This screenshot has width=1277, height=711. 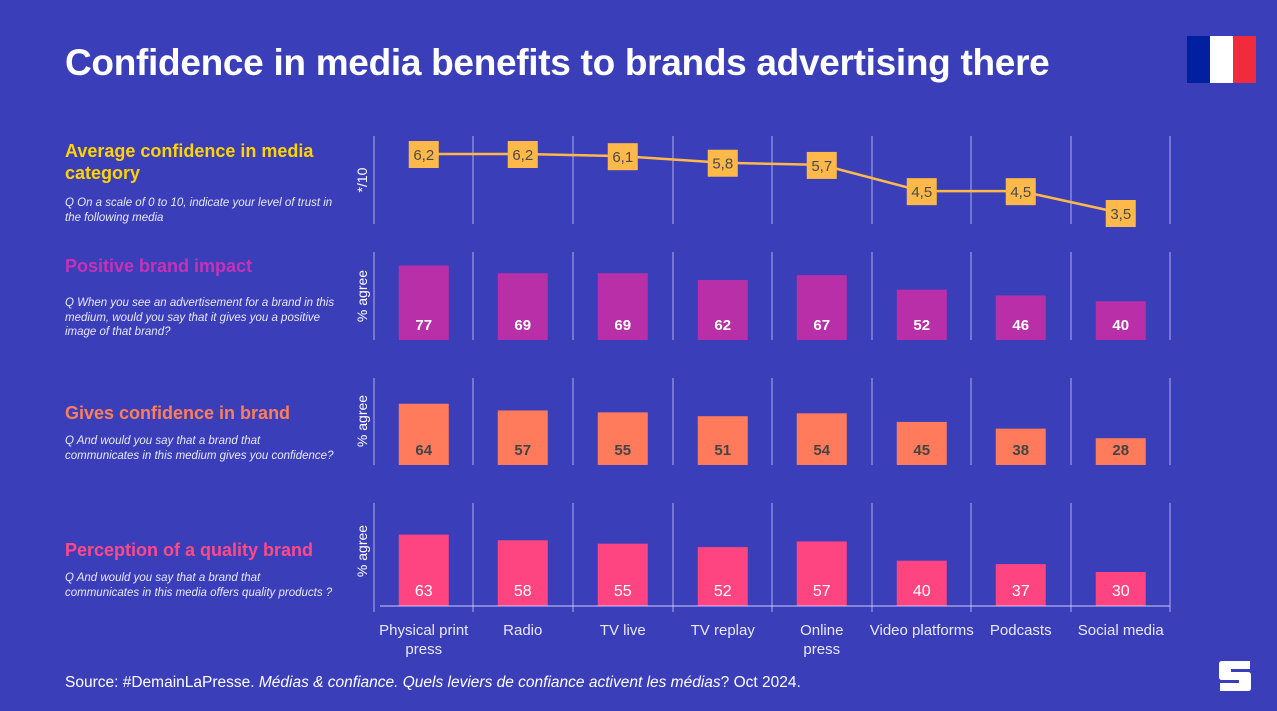 What do you see at coordinates (922, 630) in the screenshot?
I see `x-axis-tick-label: Video platforms` at bounding box center [922, 630].